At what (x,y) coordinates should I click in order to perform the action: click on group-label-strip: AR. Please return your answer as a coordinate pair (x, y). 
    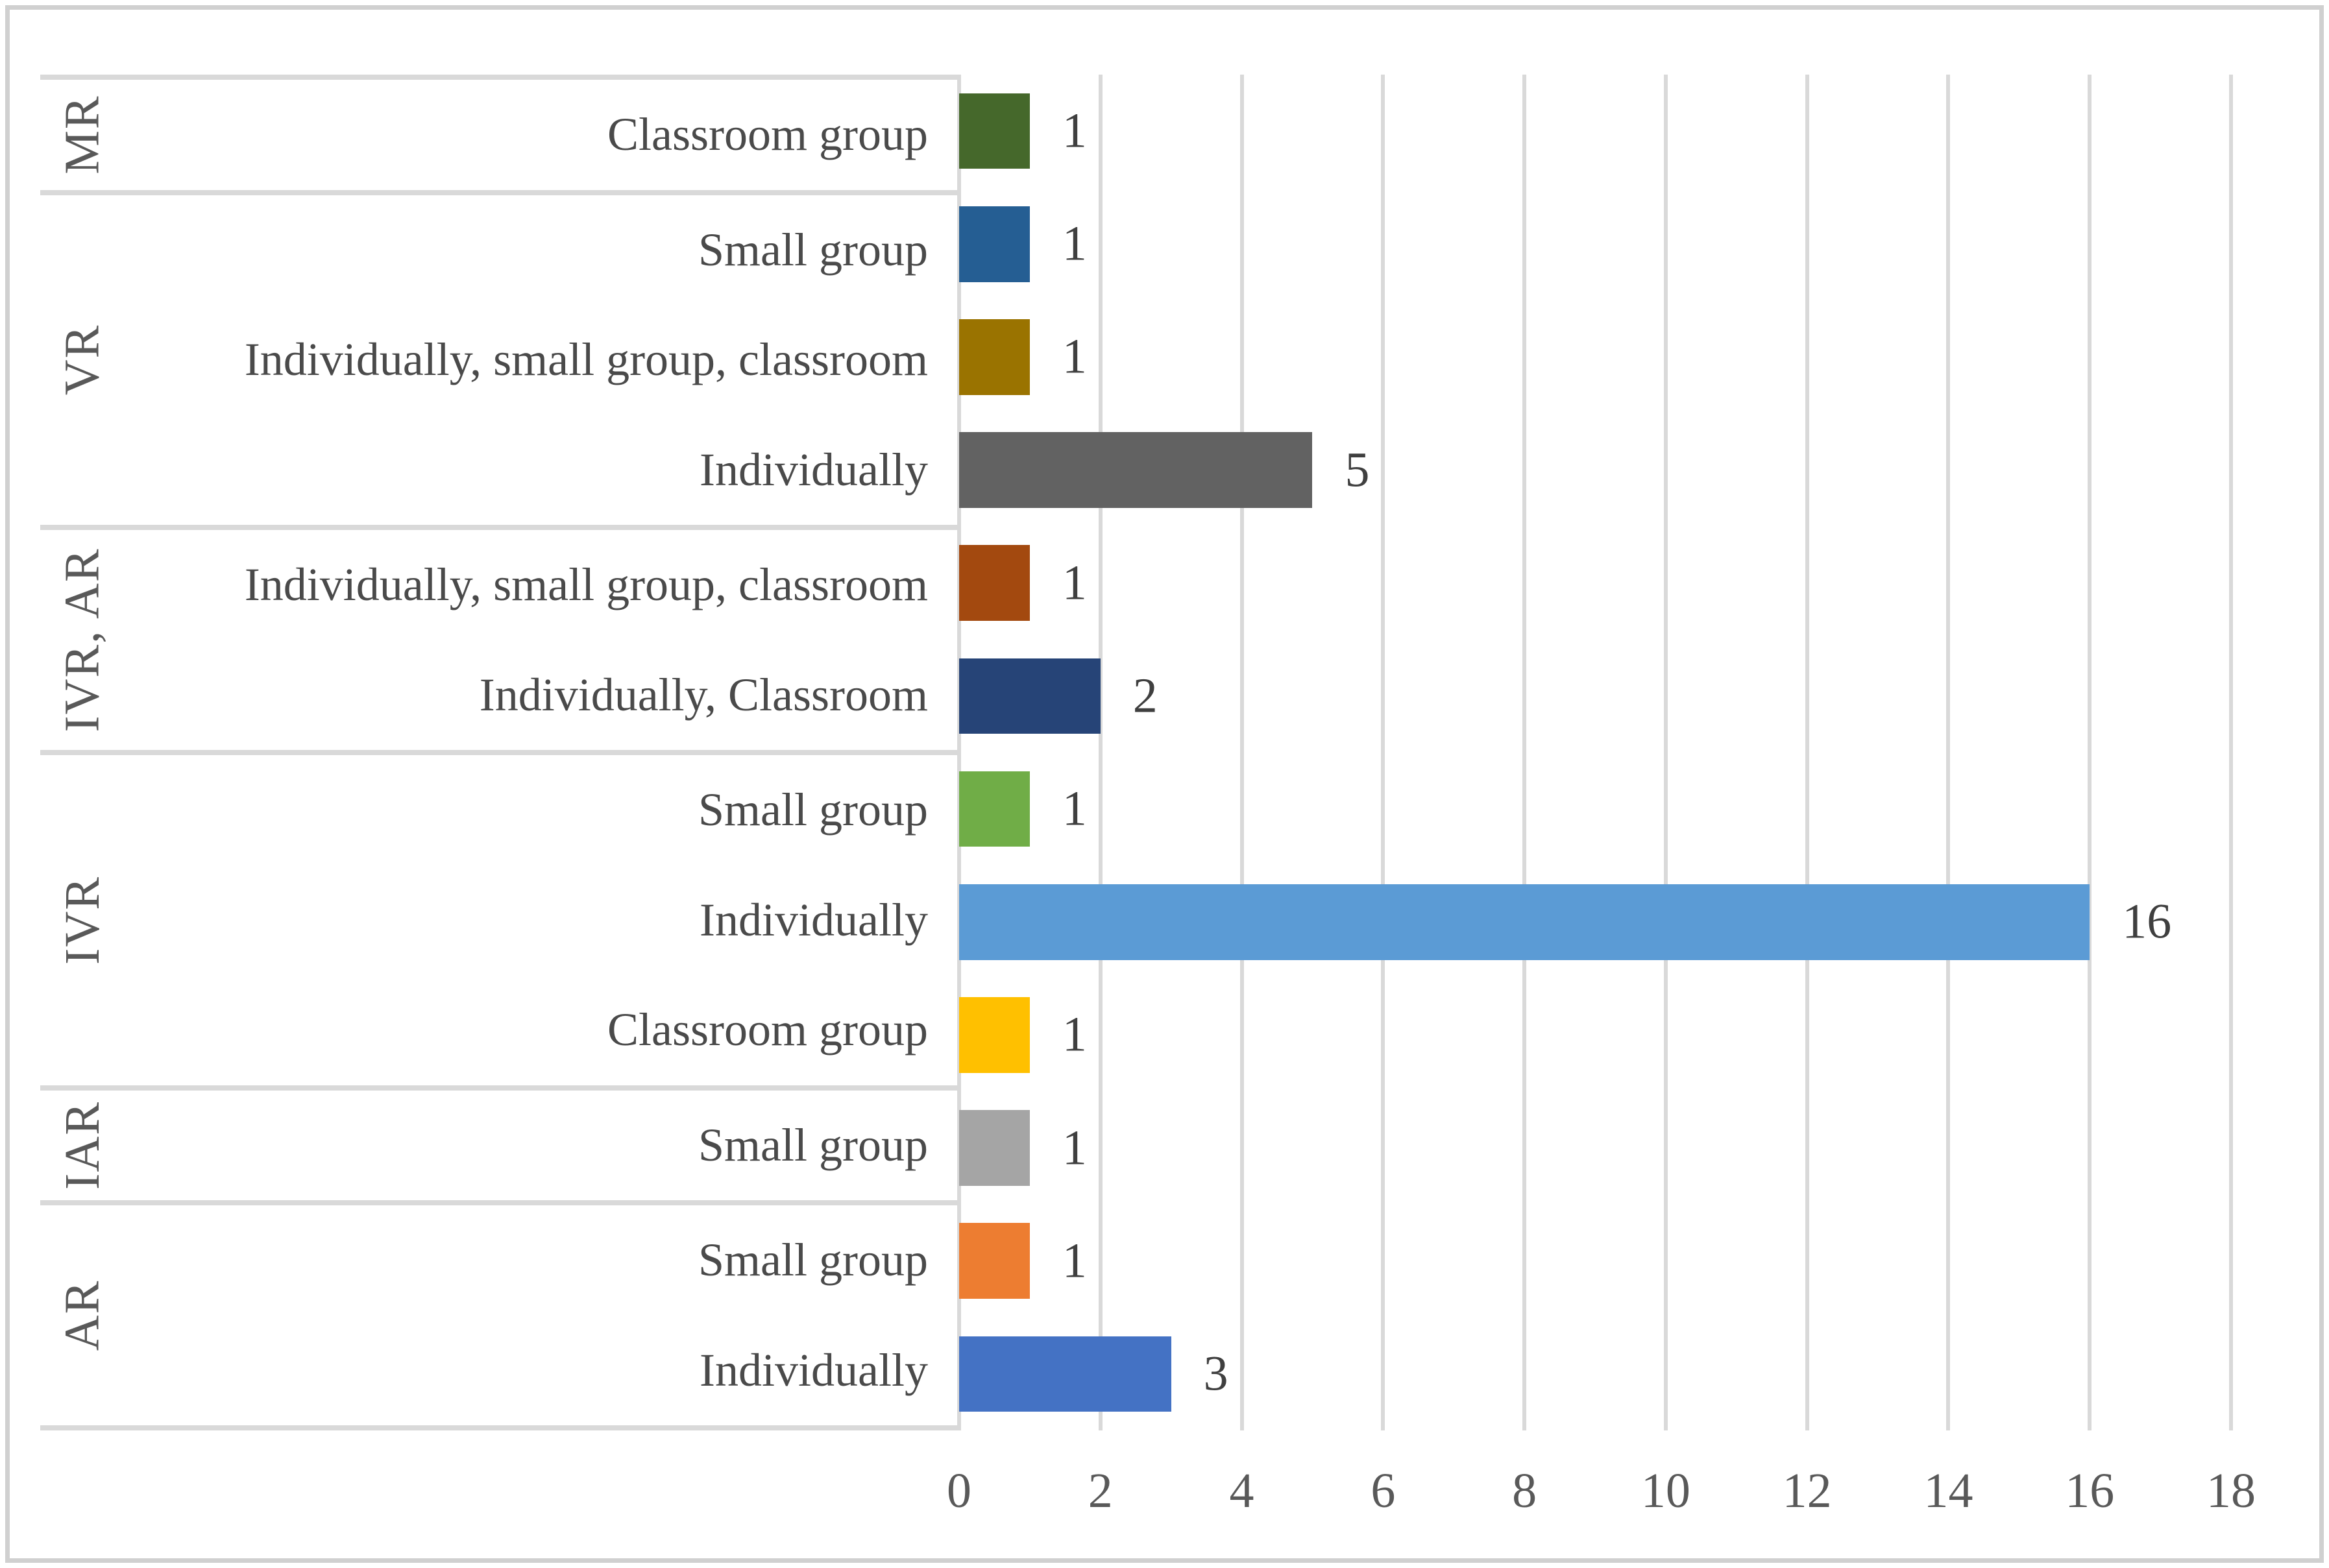
    Looking at the image, I should click on (82, 1315).